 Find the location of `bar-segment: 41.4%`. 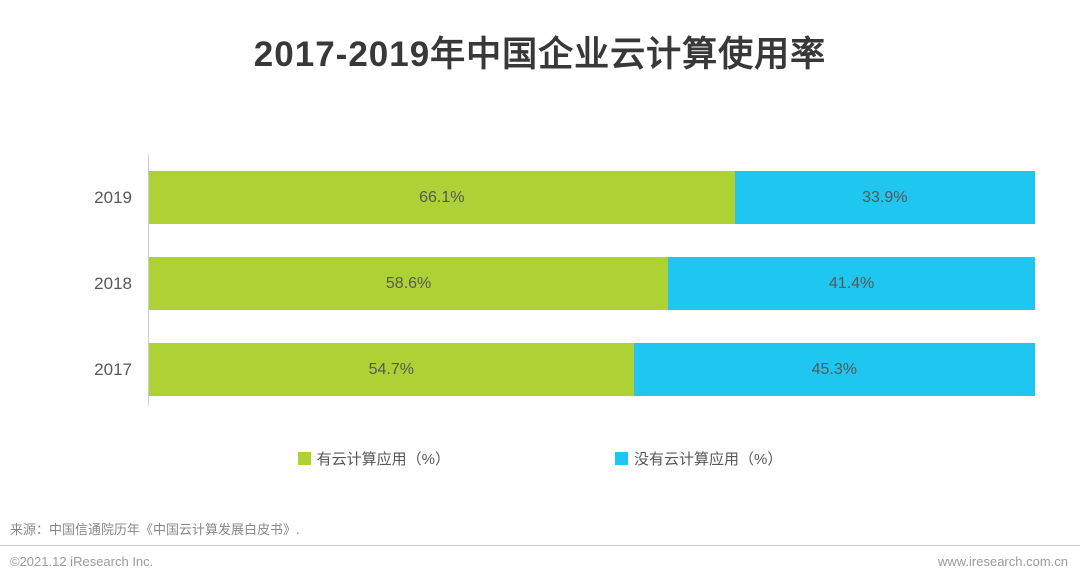

bar-segment: 41.4% is located at coordinates (851, 283).